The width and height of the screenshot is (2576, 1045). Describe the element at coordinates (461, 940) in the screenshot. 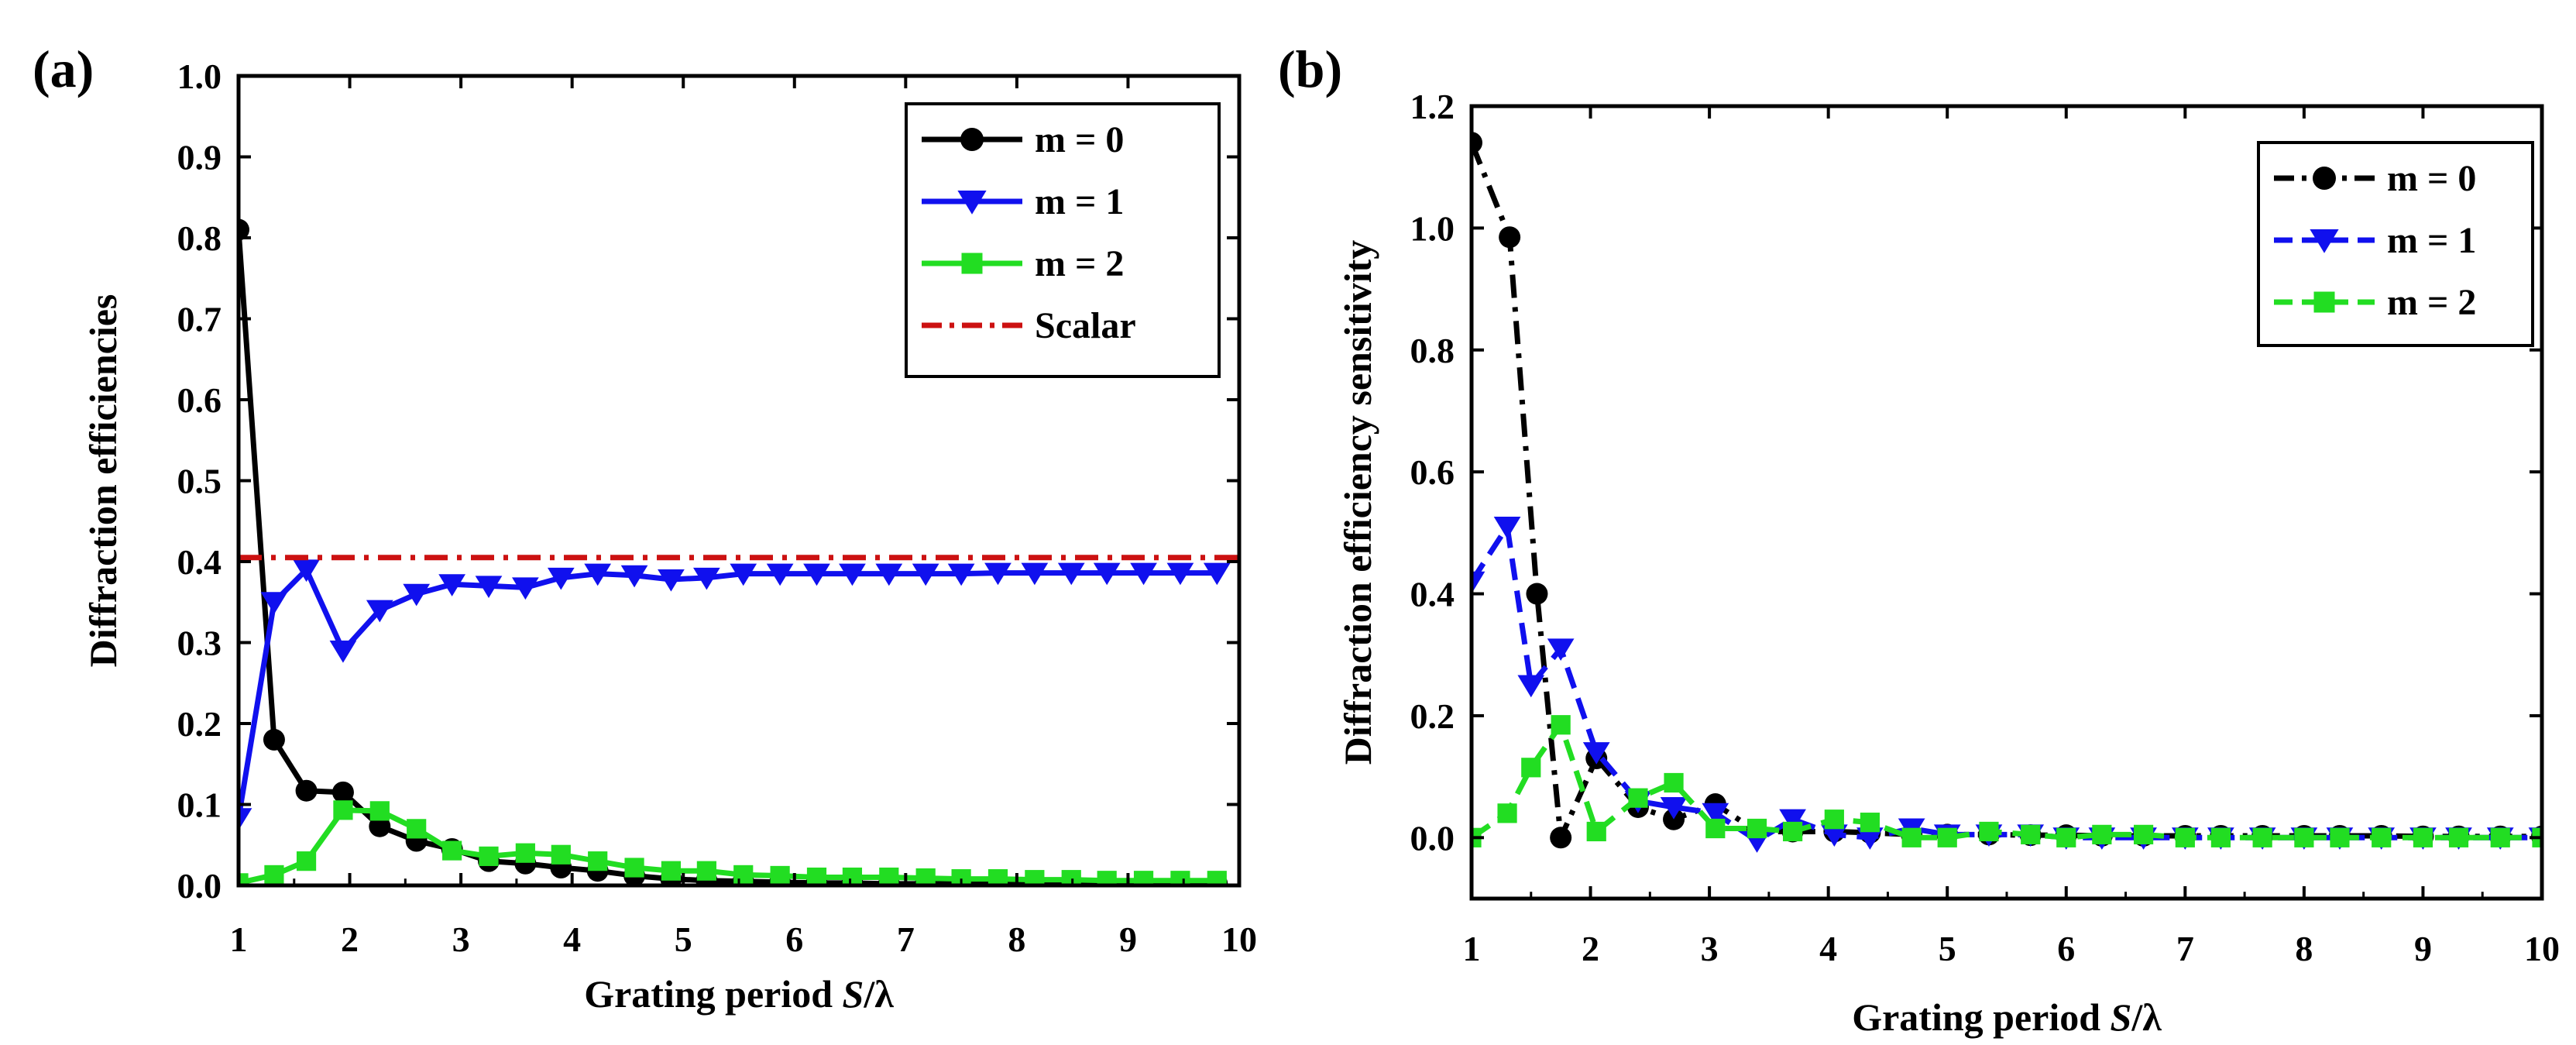

I see `x-tick-label: 3` at that location.